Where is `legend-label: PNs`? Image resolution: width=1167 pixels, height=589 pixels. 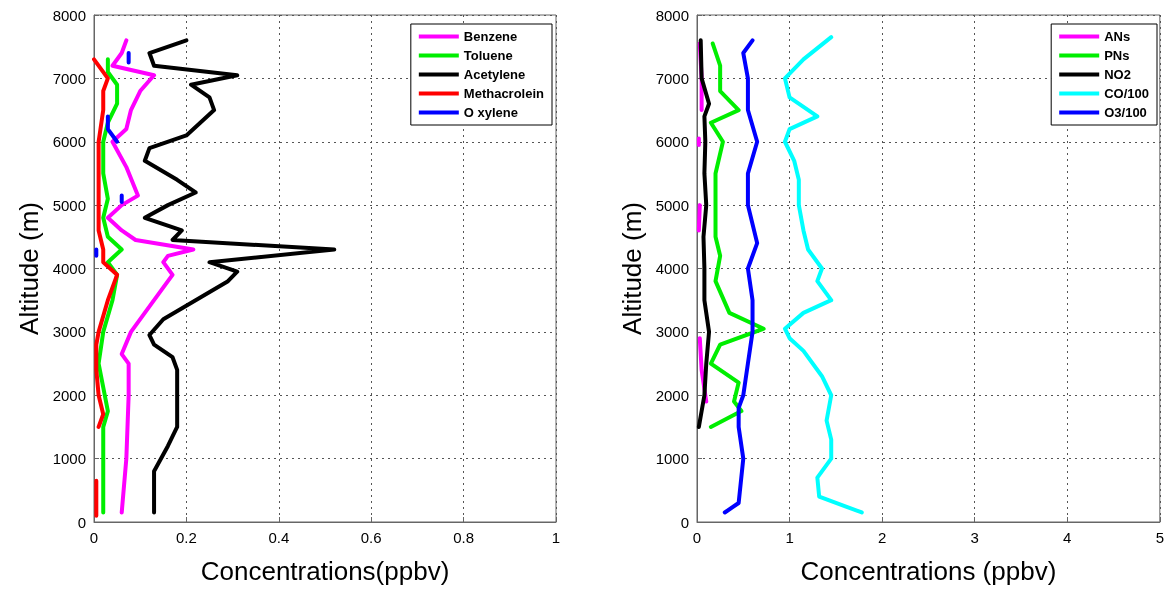
legend-label: PNs is located at coordinates (1117, 55).